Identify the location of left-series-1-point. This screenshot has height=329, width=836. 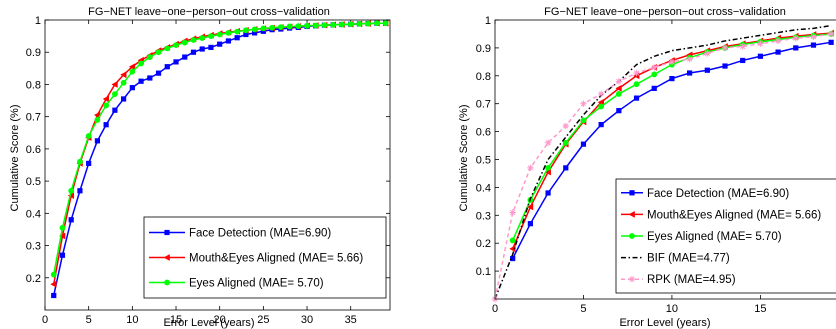
(105, 99).